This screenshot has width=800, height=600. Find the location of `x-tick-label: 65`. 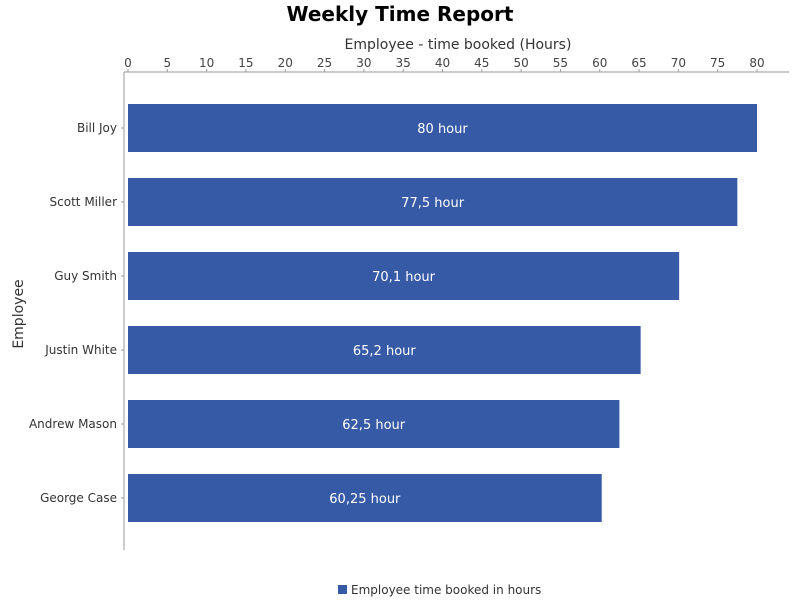

x-tick-label: 65 is located at coordinates (638, 63).